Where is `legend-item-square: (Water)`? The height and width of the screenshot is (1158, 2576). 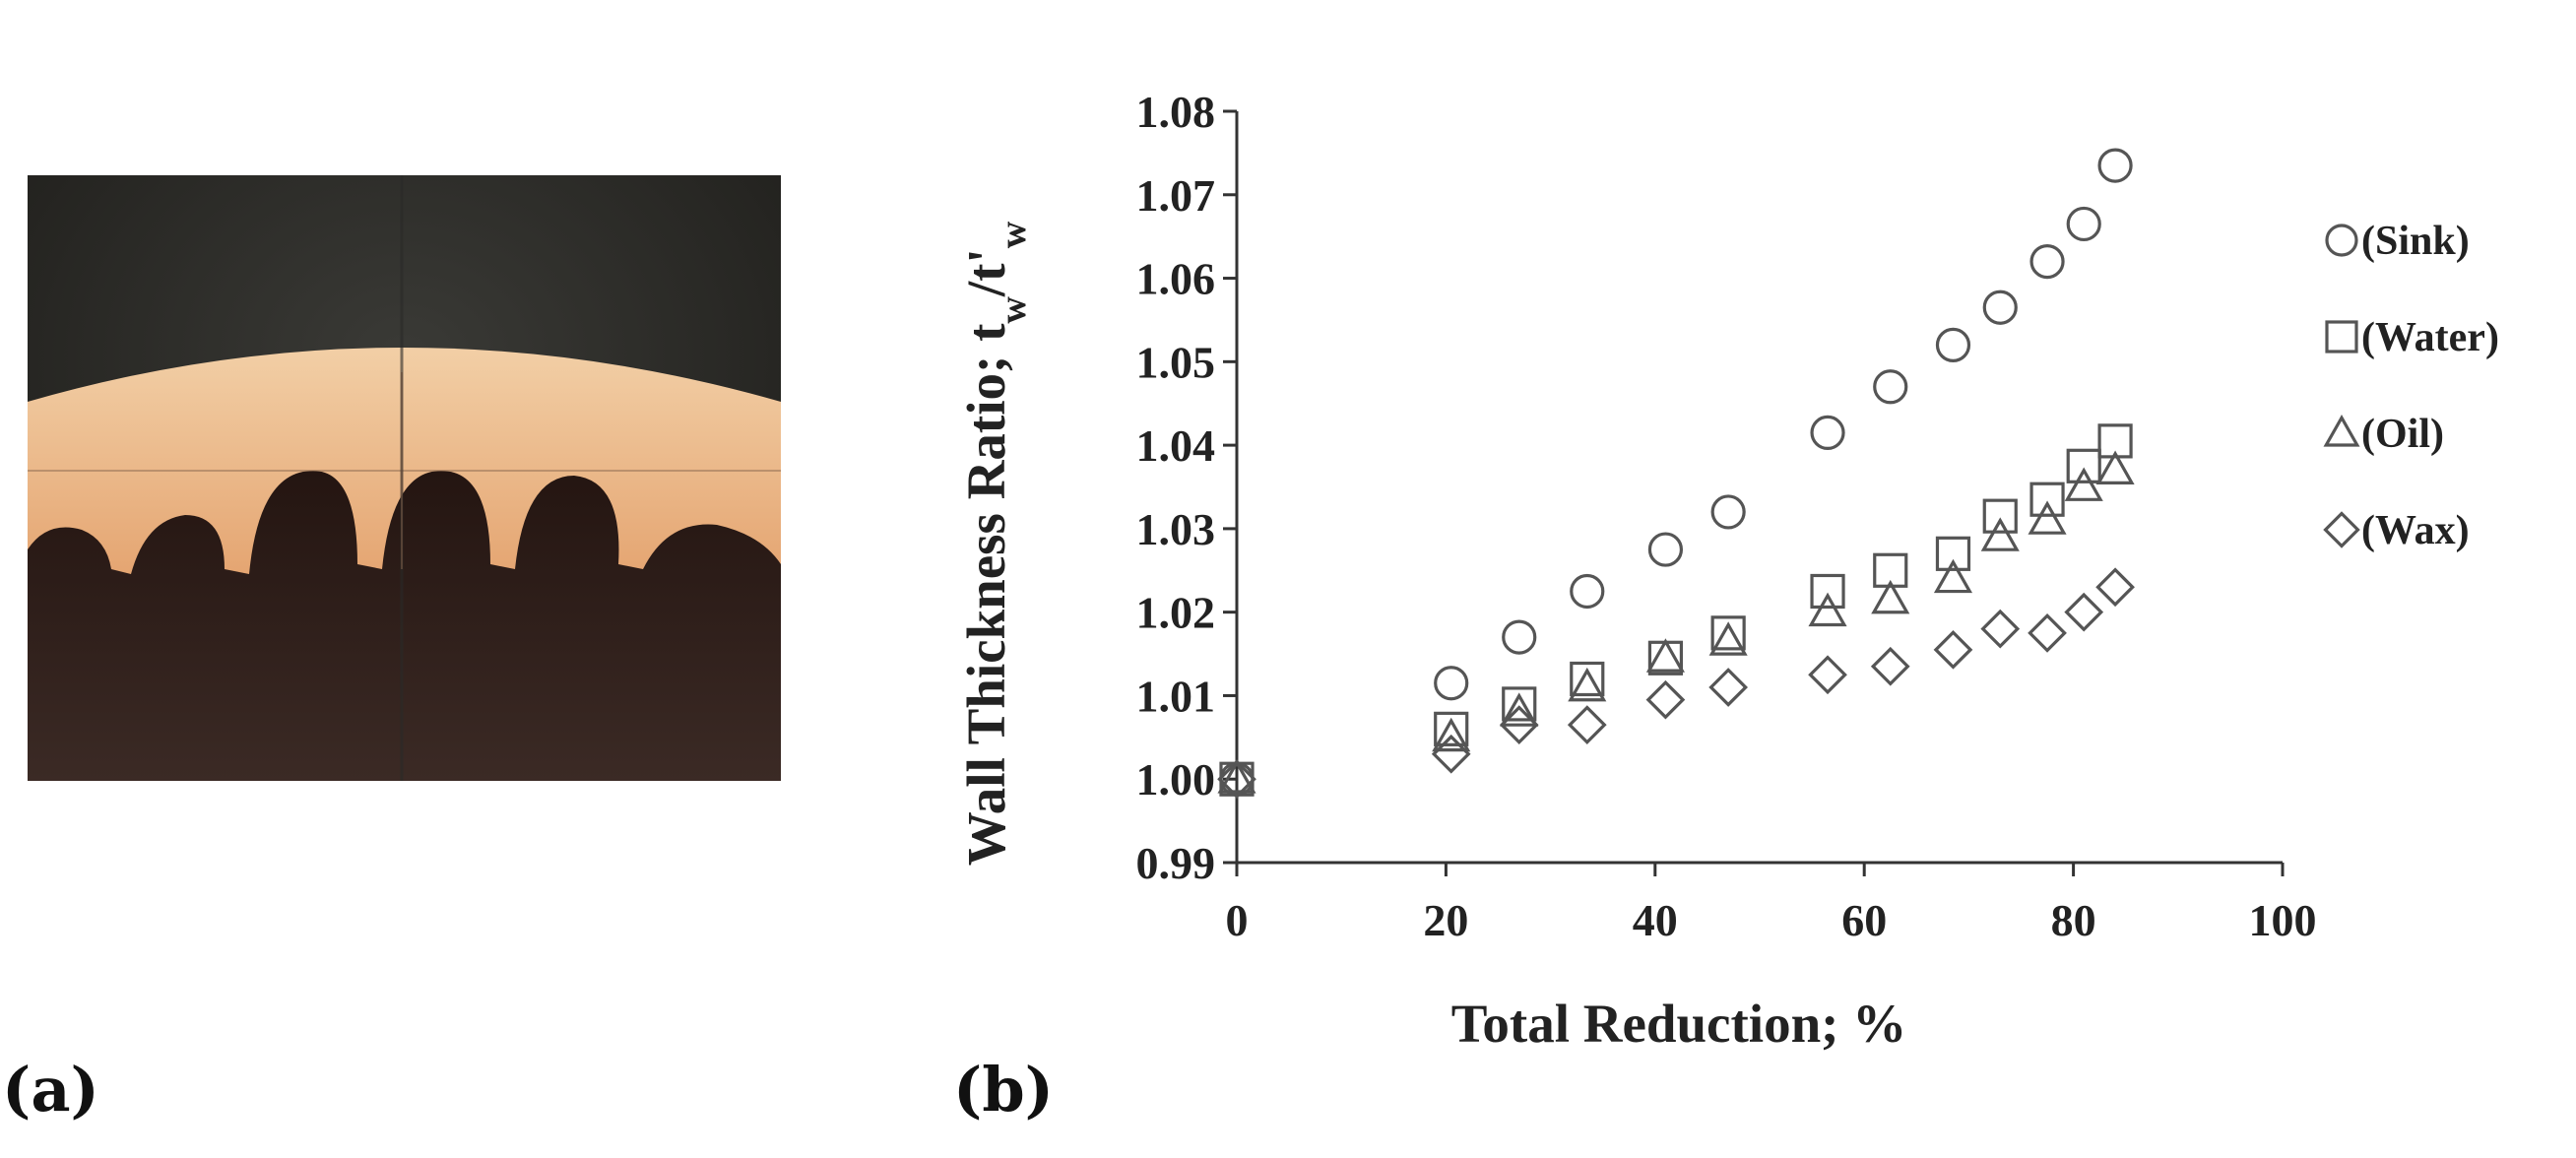
legend-item-square: (Water) is located at coordinates (2412, 337).